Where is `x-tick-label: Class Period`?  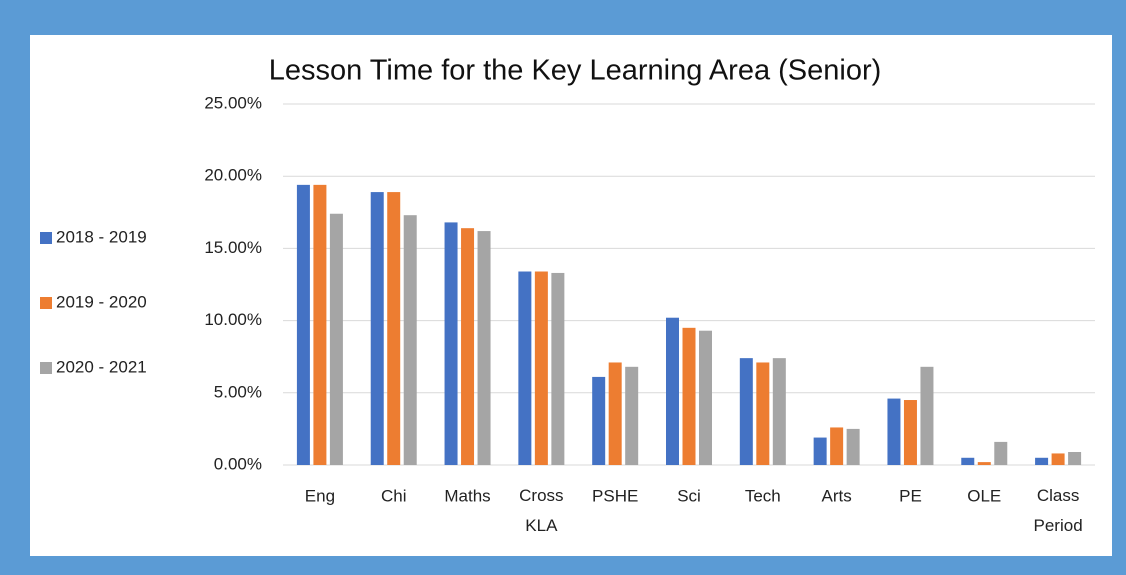
x-tick-label: Class Period is located at coordinates (1058, 510).